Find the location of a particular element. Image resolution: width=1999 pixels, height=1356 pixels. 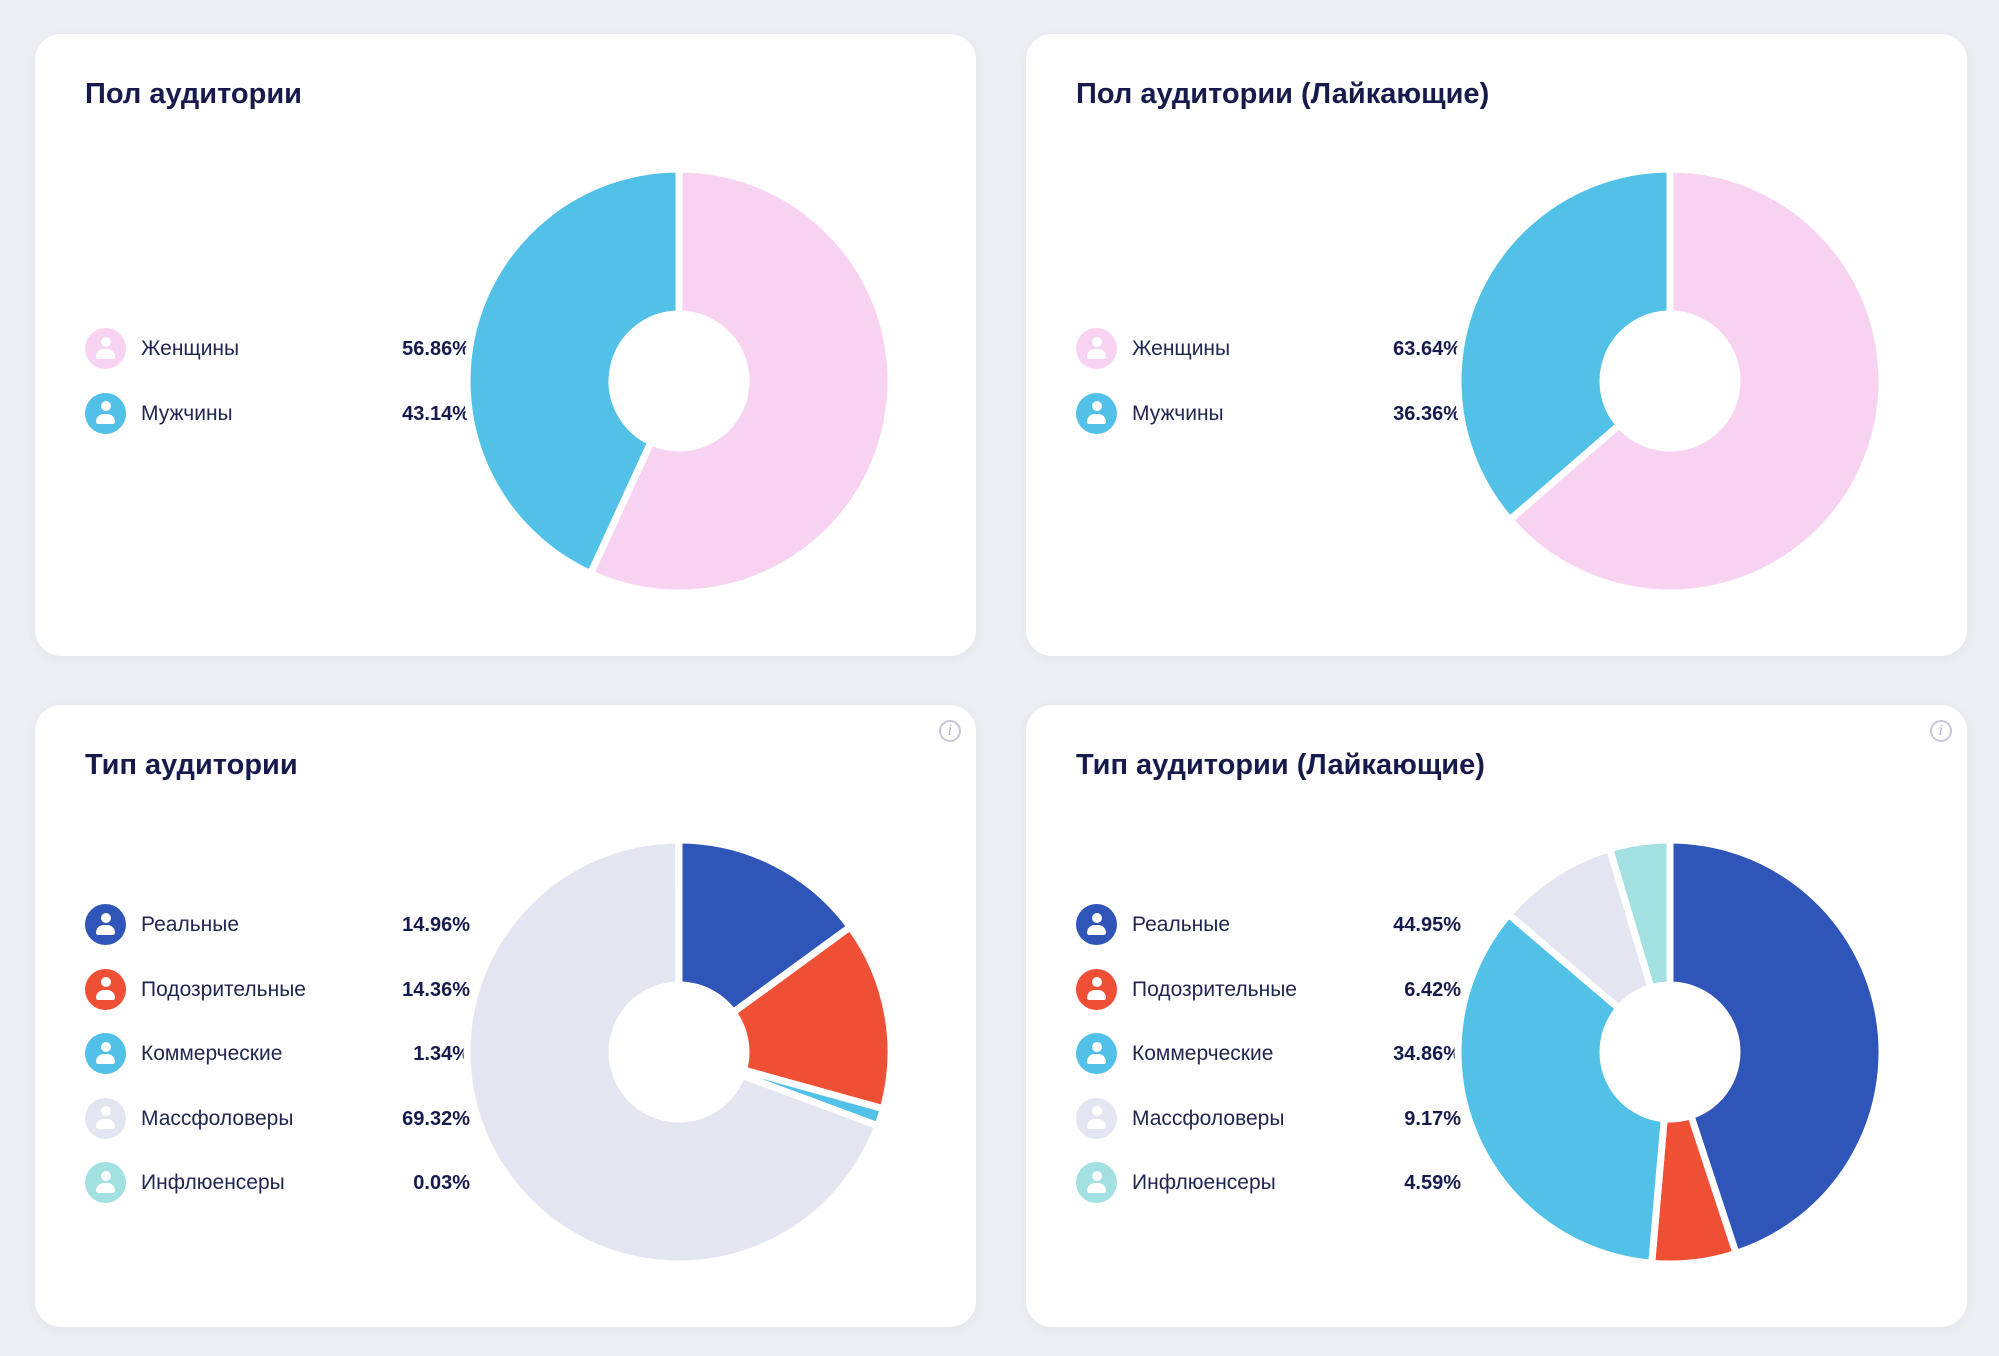

legend-item: Мужчины 43.14% is located at coordinates (277, 413).